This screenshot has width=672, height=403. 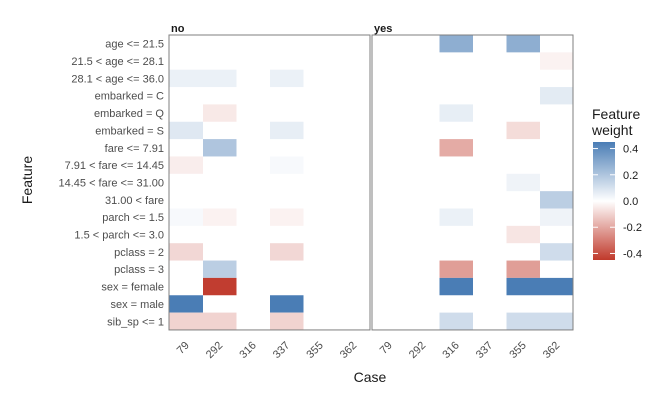 I want to click on legend-tick-label: 0.0, so click(x=630, y=202).